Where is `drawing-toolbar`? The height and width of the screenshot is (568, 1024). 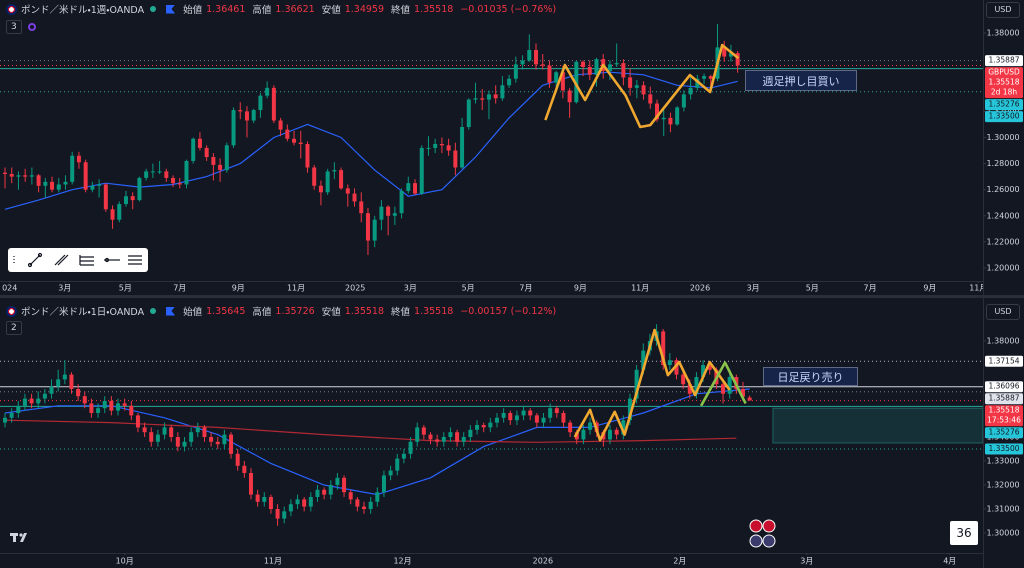
drawing-toolbar is located at coordinates (78, 260).